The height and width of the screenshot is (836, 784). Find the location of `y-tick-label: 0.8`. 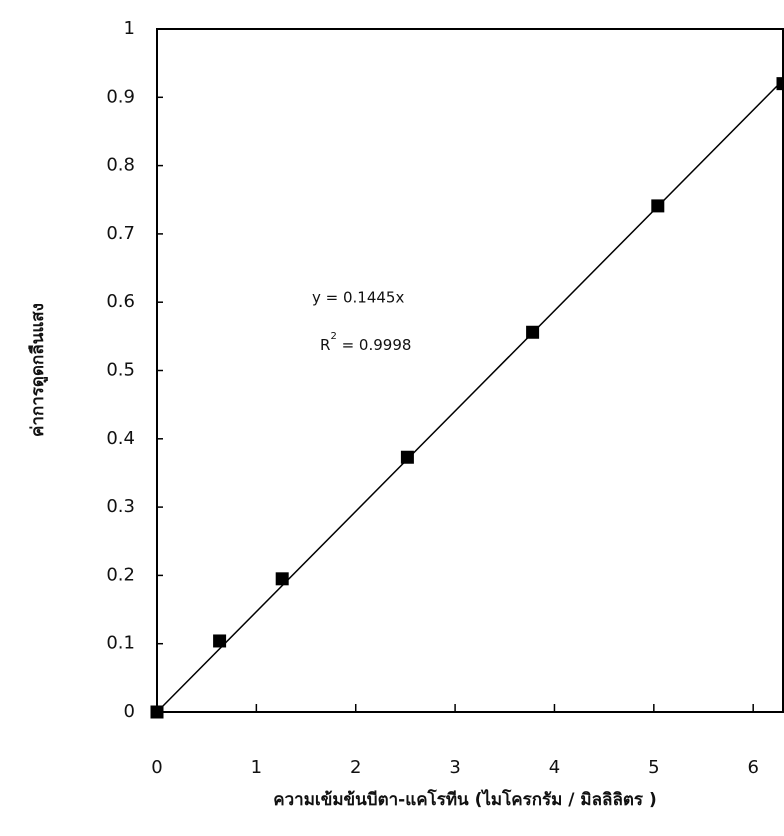

y-tick-label: 0.8 is located at coordinates (120, 165).